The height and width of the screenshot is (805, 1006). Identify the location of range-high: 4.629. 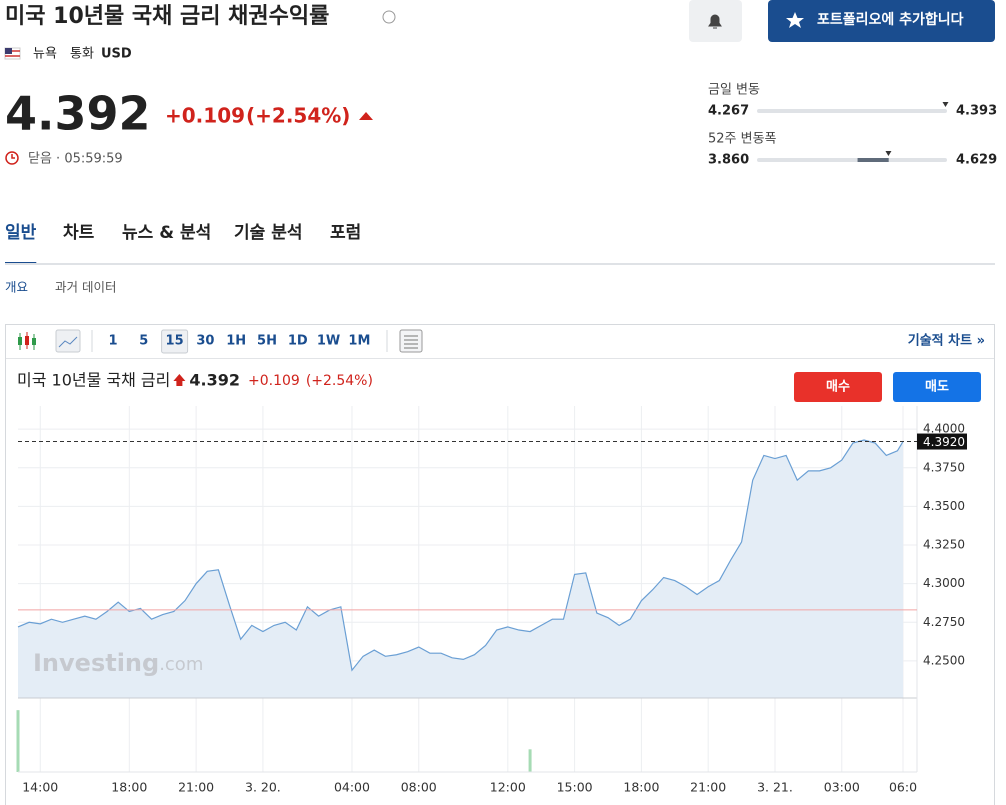
(976, 160).